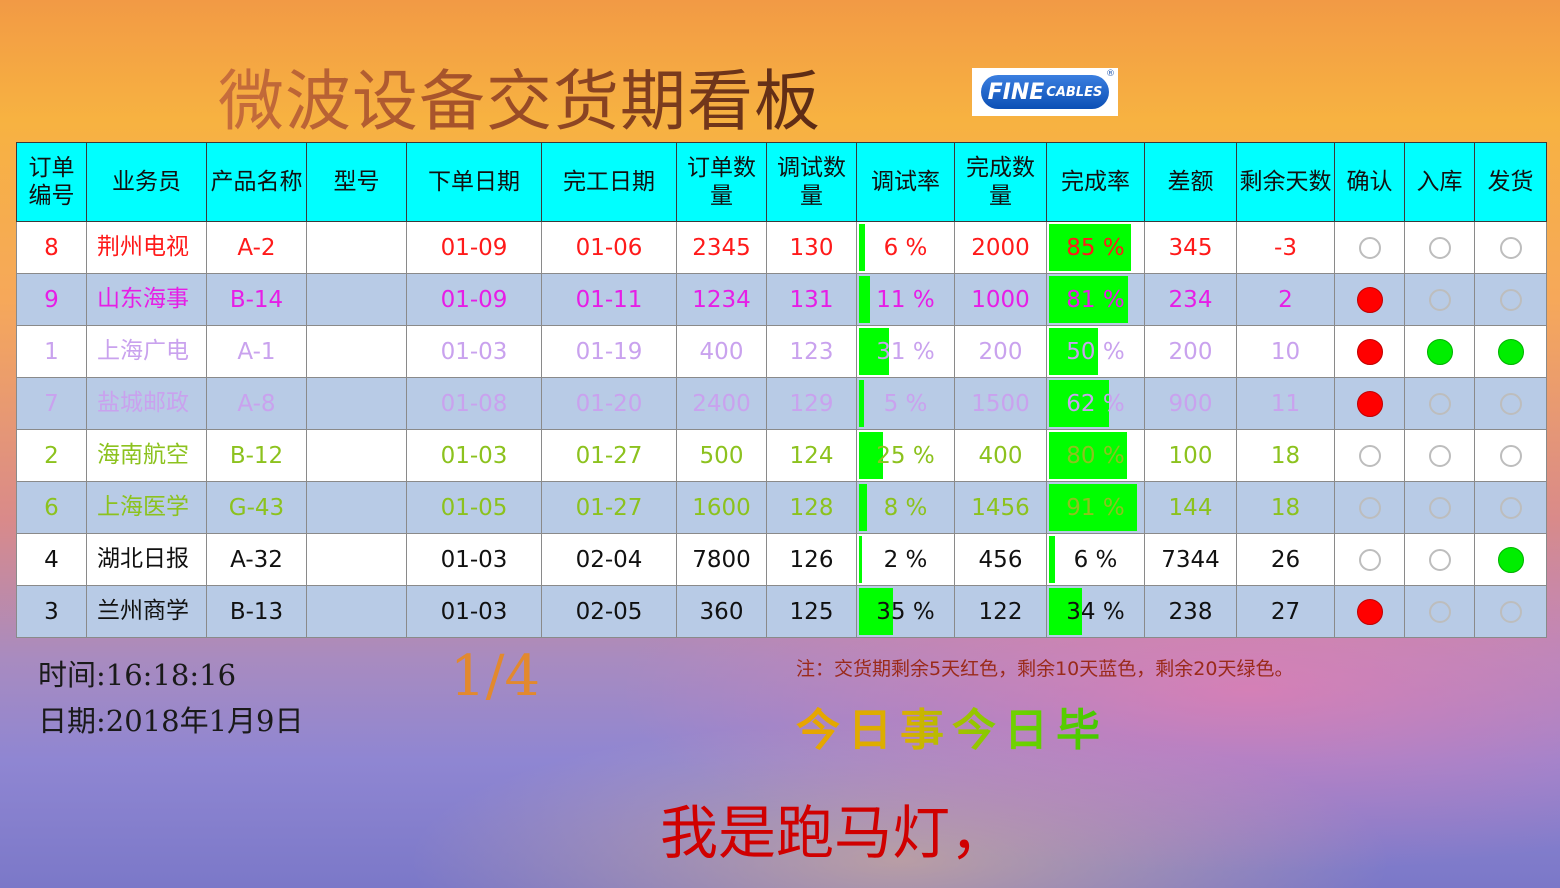  What do you see at coordinates (721, 455) in the screenshot?
I see `order-qty-cell: 500` at bounding box center [721, 455].